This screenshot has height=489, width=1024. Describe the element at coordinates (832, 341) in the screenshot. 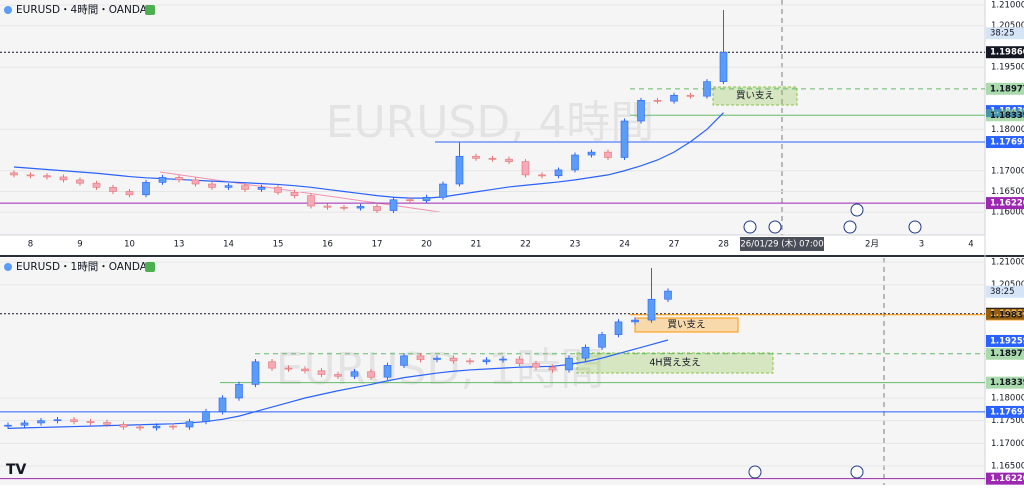

I see `event-icons` at that location.